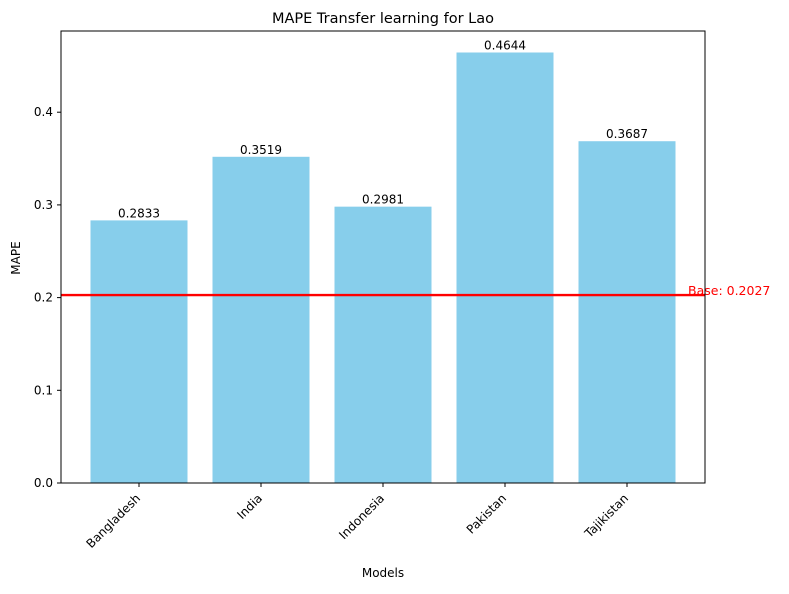  I want to click on bar-value-label: 0.2981, so click(383, 200).